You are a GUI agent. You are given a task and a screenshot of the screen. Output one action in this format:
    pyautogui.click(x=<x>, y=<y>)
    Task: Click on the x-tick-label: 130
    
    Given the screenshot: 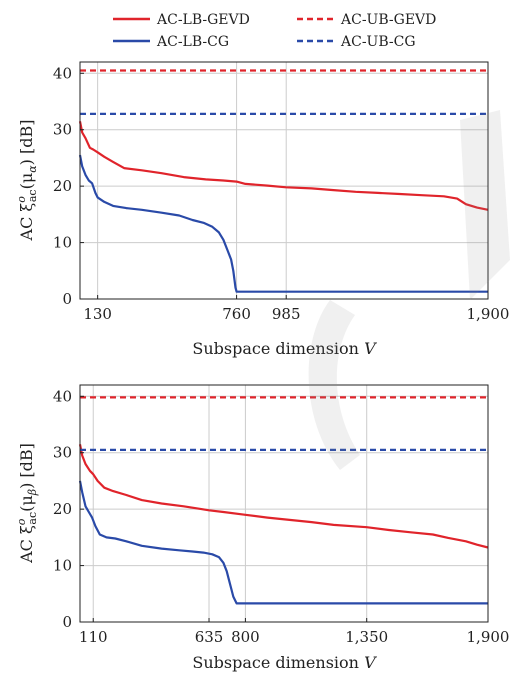 What is the action you would take?
    pyautogui.click(x=97, y=314)
    